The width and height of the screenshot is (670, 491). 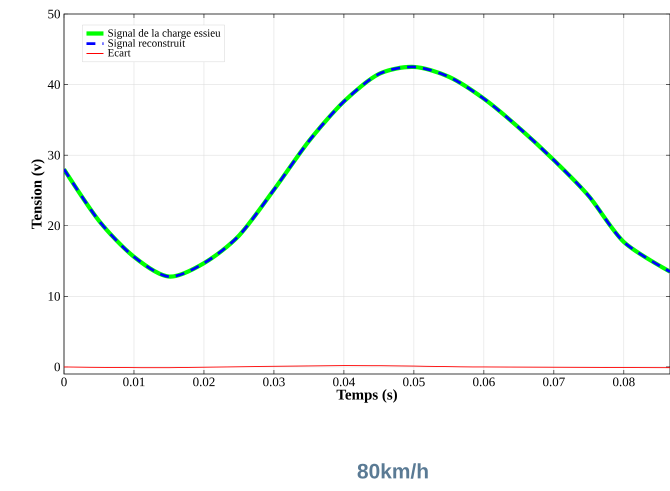 I want to click on x-tick-label: 0.05, so click(x=414, y=382).